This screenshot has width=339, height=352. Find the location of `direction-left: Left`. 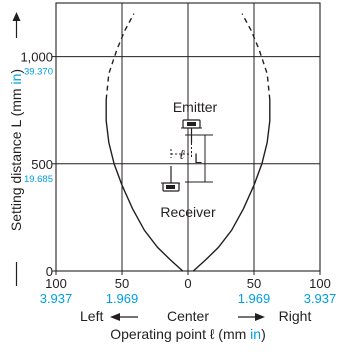

direction-left: Left is located at coordinates (91, 316).